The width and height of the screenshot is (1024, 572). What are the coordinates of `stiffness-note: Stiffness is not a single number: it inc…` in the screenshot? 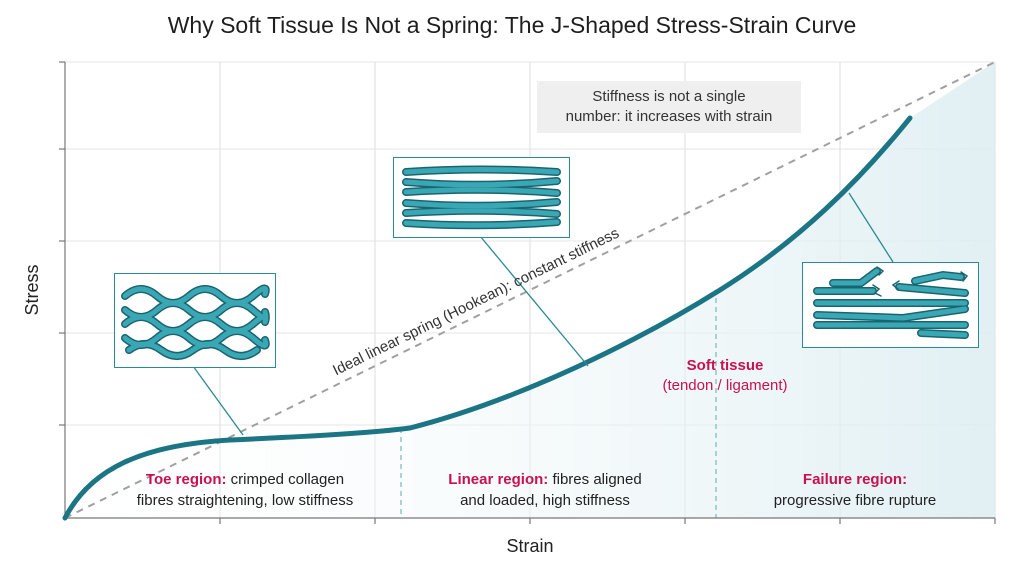 It's located at (669, 107).